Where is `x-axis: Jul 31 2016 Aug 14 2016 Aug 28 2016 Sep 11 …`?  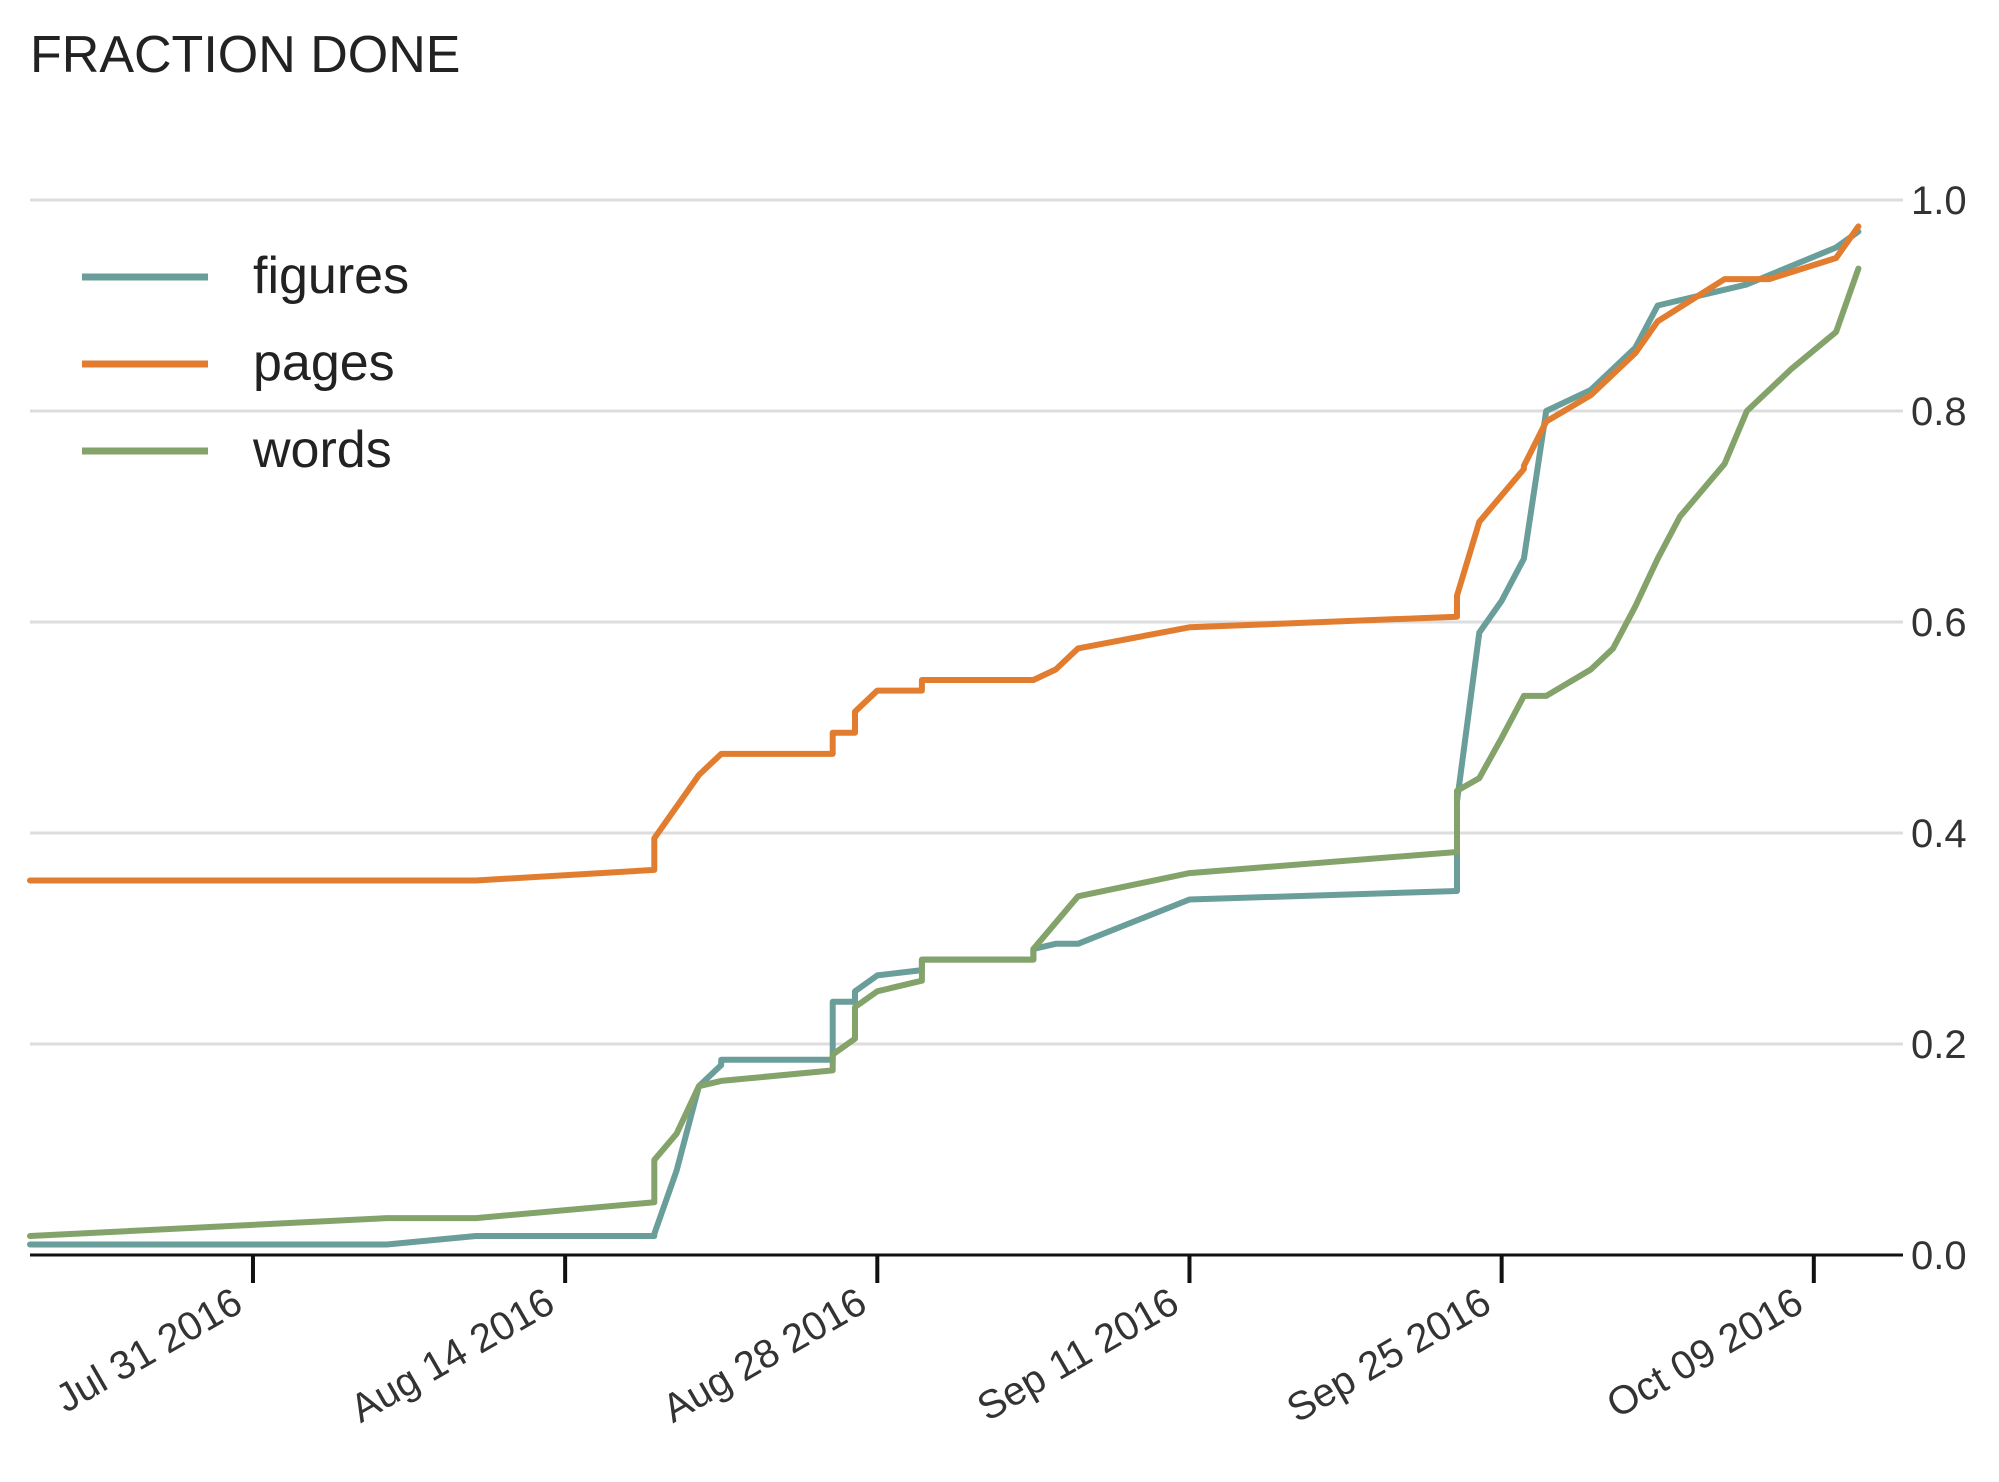
x-axis: Jul 31 2016 Aug 14 2016 Aug 28 2016 Sep 11 … is located at coordinates (966, 1342).